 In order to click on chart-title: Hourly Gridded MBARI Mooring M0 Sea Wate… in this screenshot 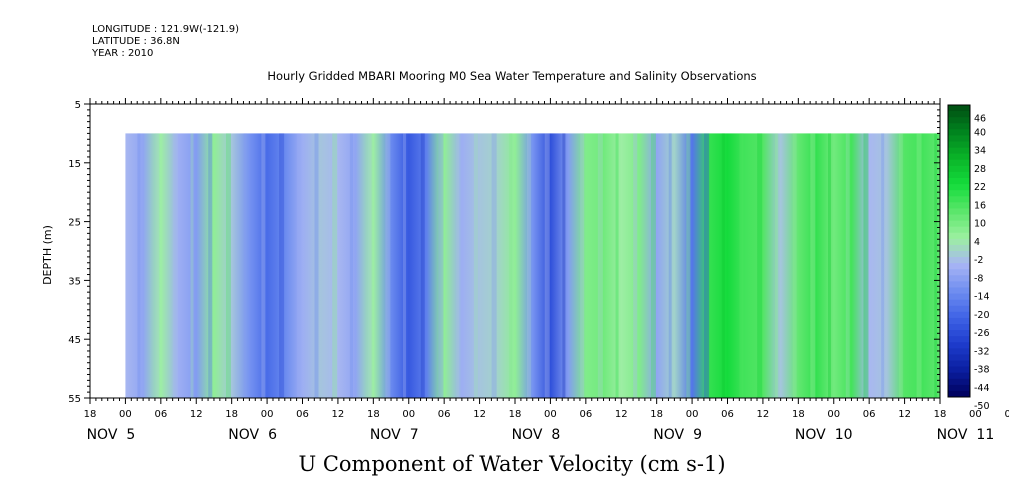, I will do `click(512, 76)`.